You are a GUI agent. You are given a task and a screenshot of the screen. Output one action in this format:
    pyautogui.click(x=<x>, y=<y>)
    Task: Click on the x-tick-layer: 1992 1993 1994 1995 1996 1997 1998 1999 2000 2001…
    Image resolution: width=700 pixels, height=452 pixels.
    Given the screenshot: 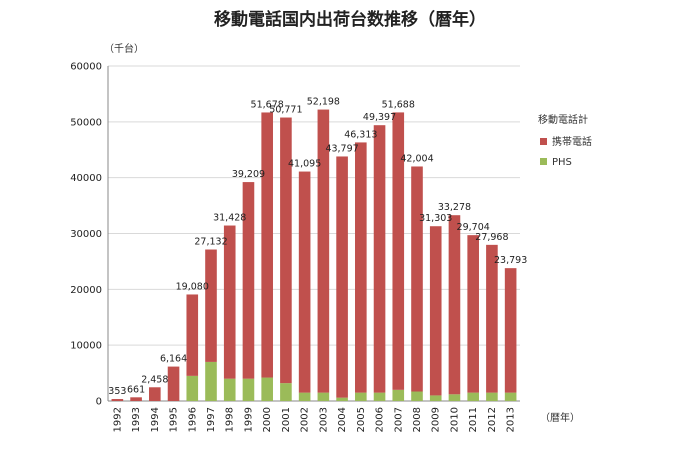 What is the action you would take?
    pyautogui.click(x=314, y=419)
    